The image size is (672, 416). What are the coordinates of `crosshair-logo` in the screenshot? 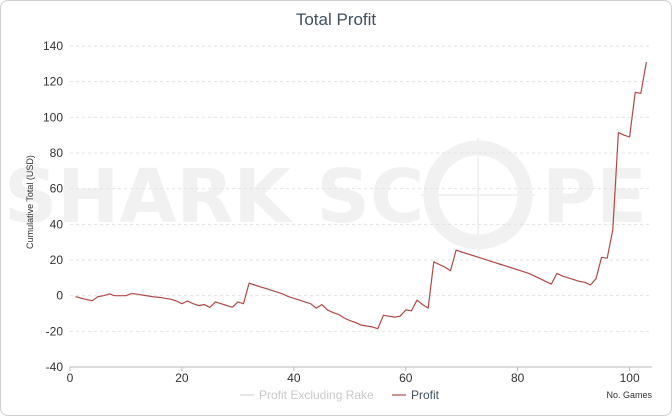 It's located at (478, 195).